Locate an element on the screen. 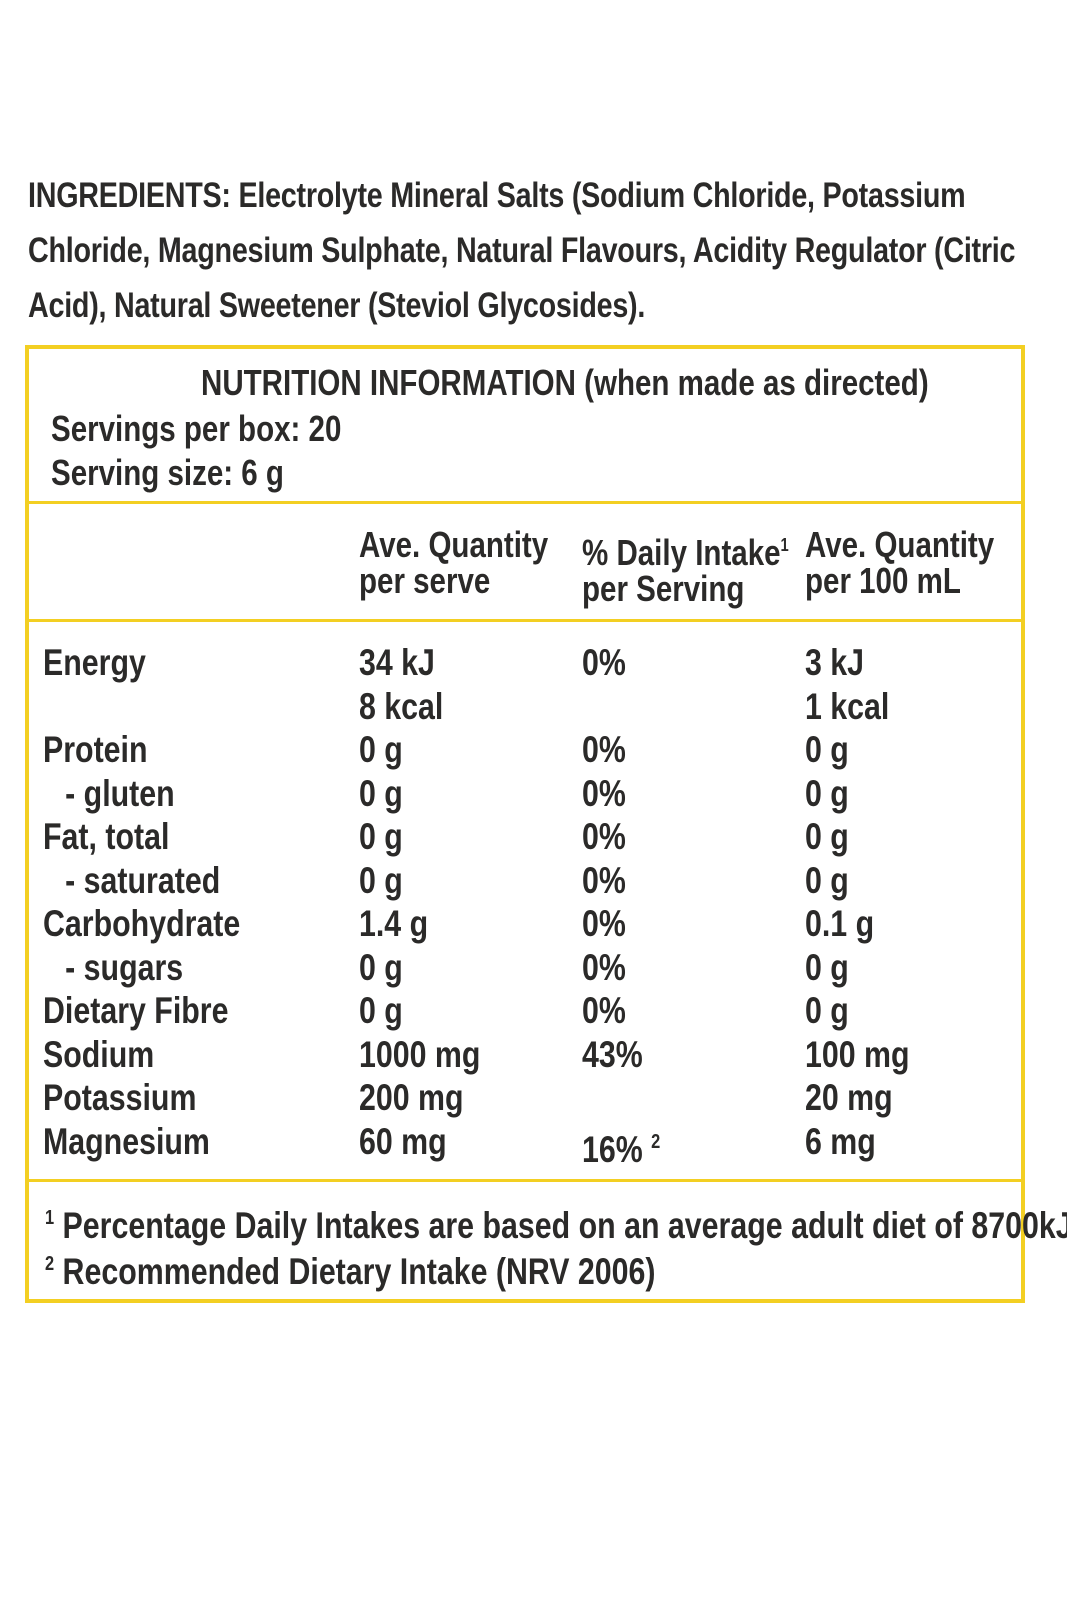  daily-intake: 16% 2 is located at coordinates (621, 1146).